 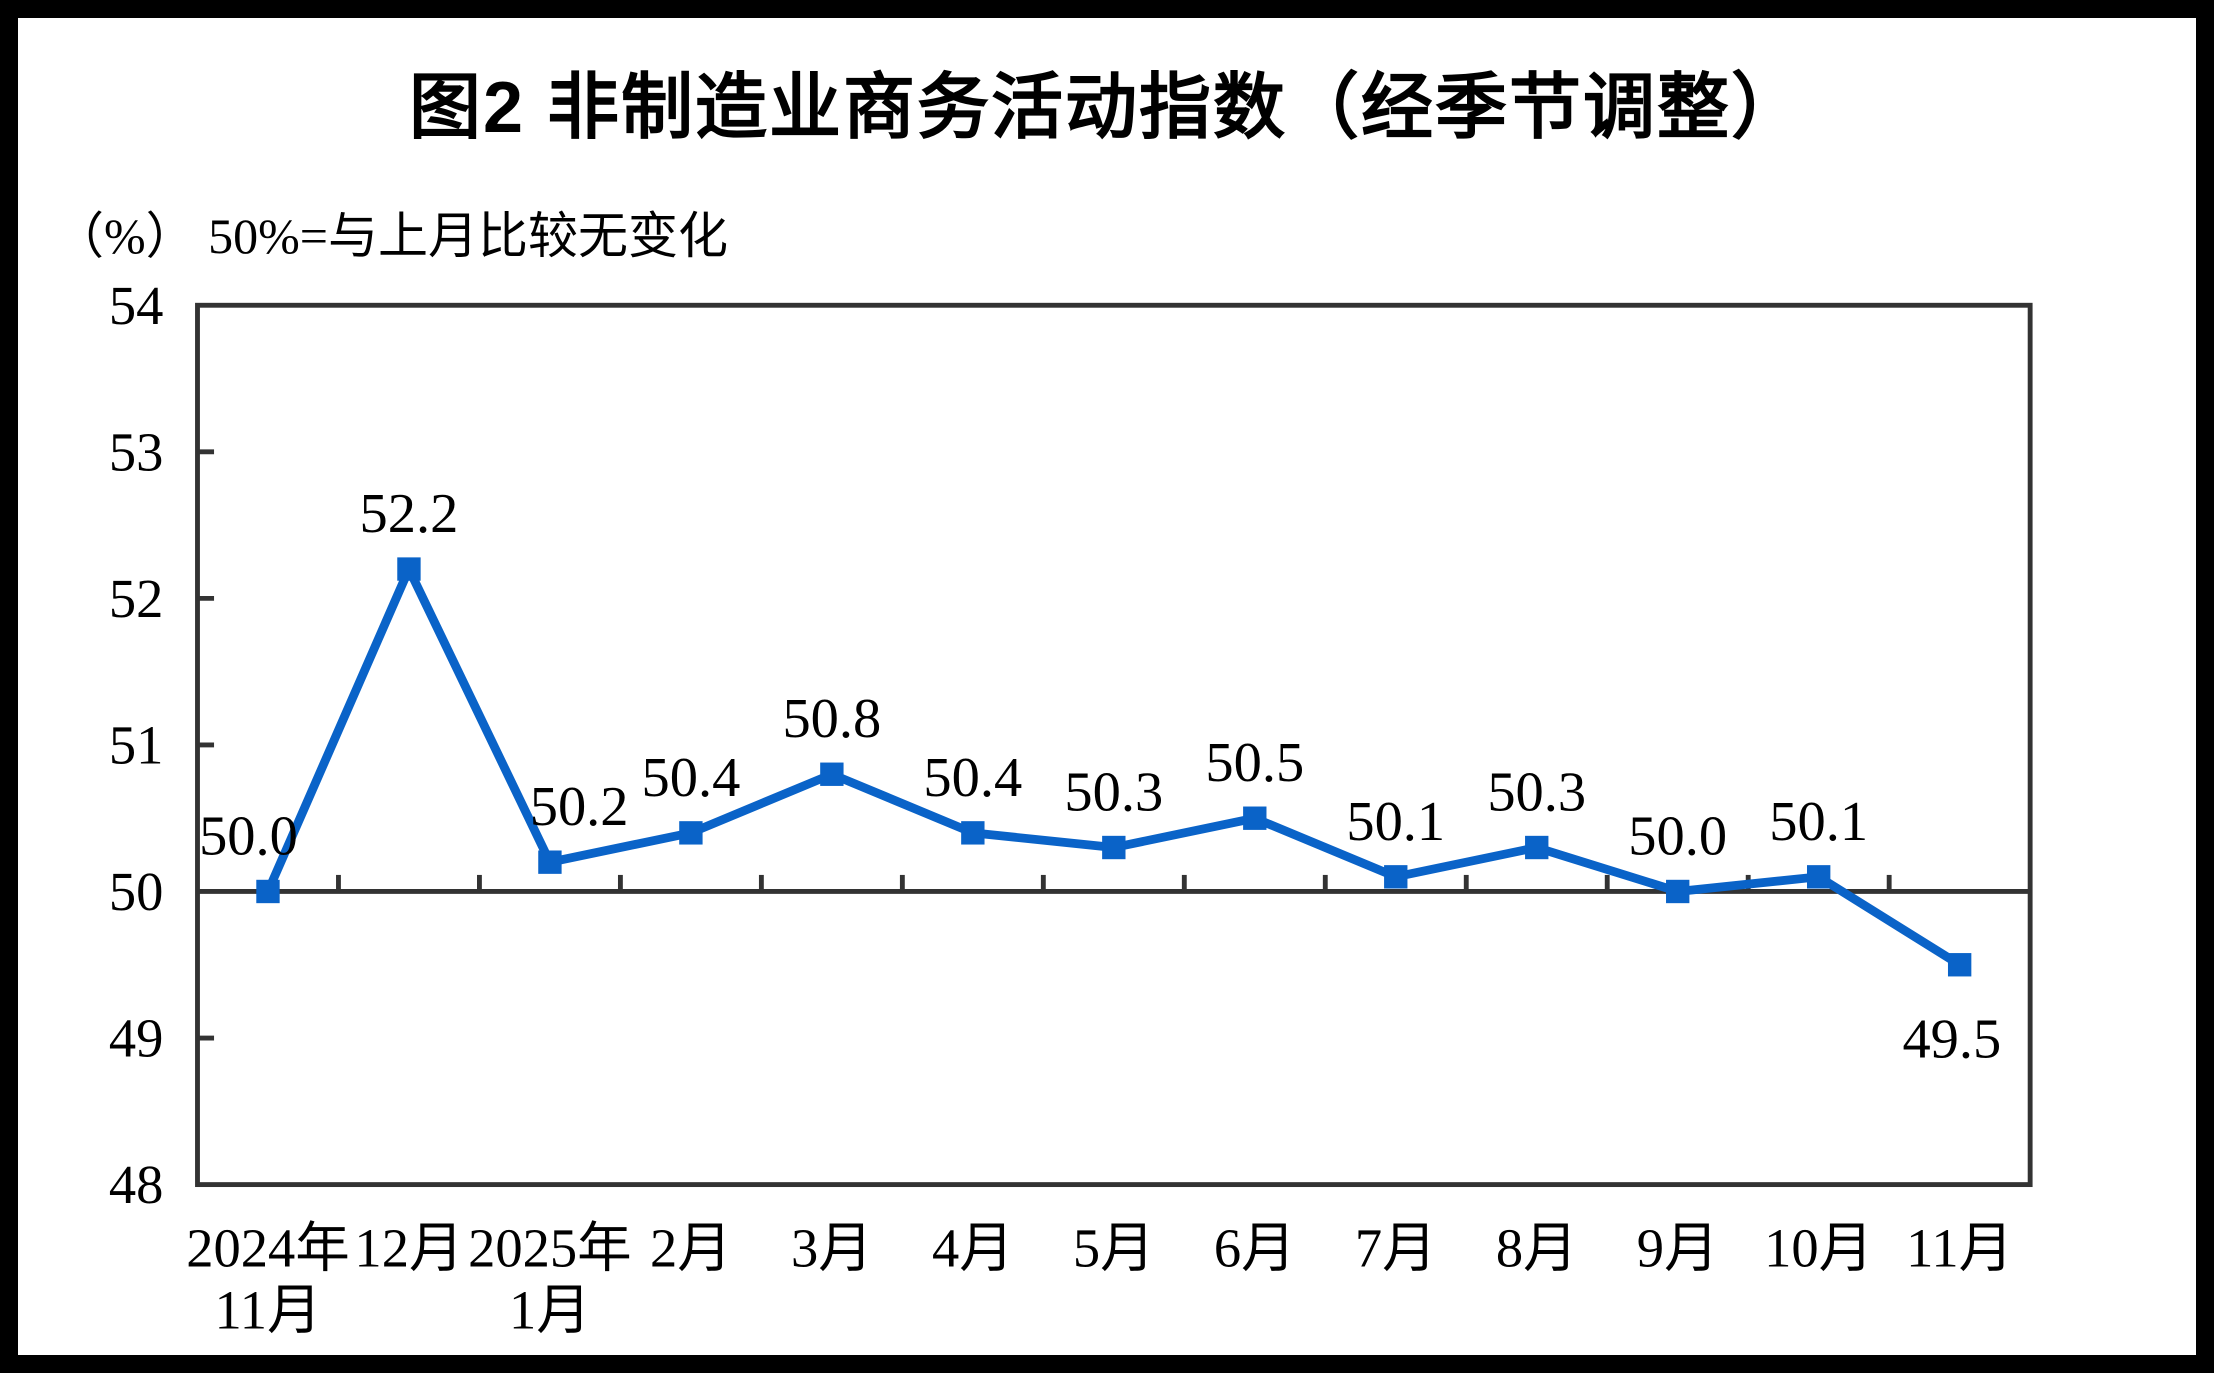 What do you see at coordinates (136, 1184) in the screenshot?
I see `y-axis-label: 48` at bounding box center [136, 1184].